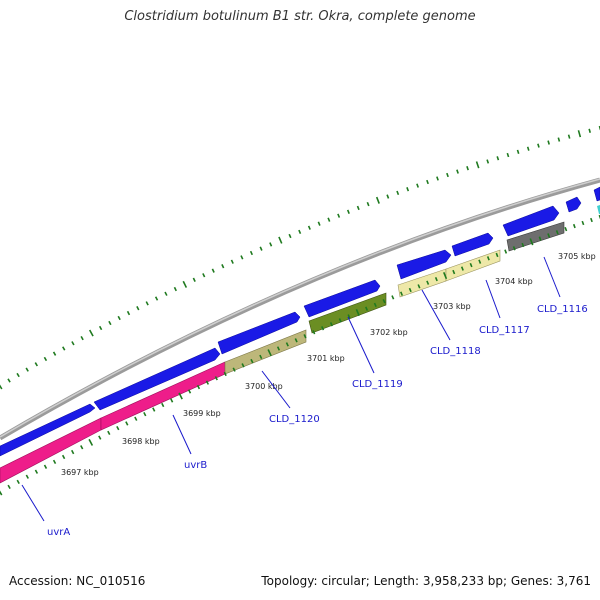 Image resolution: width=600 pixels, height=600 pixels. I want to click on gene-label-CLD_1119: CLD_1119, so click(377, 384).